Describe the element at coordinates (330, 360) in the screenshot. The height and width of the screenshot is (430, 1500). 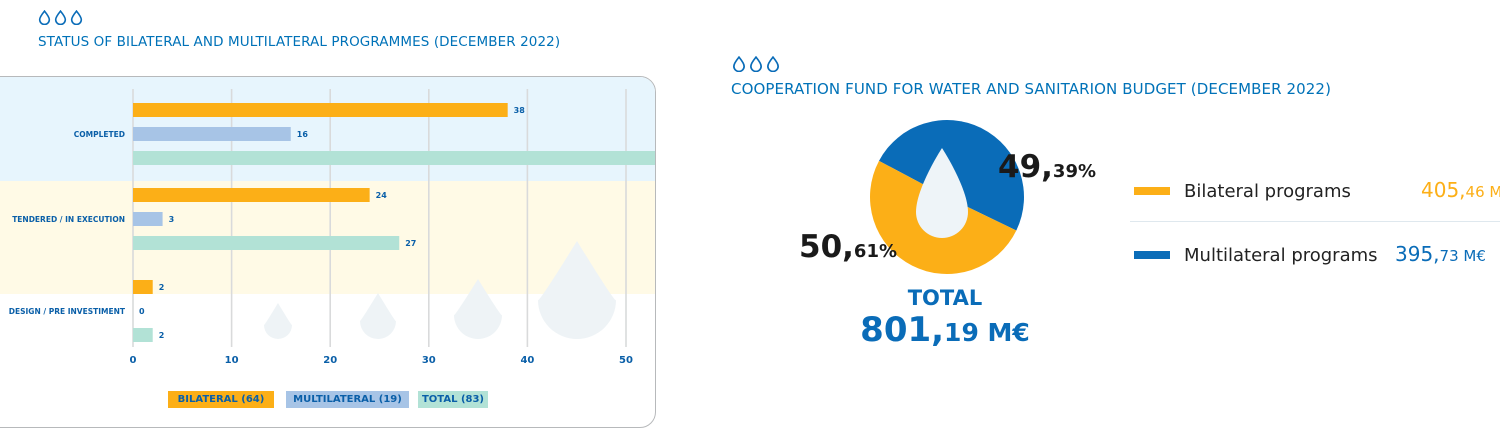
I see `x-tick-label: 20` at that location.